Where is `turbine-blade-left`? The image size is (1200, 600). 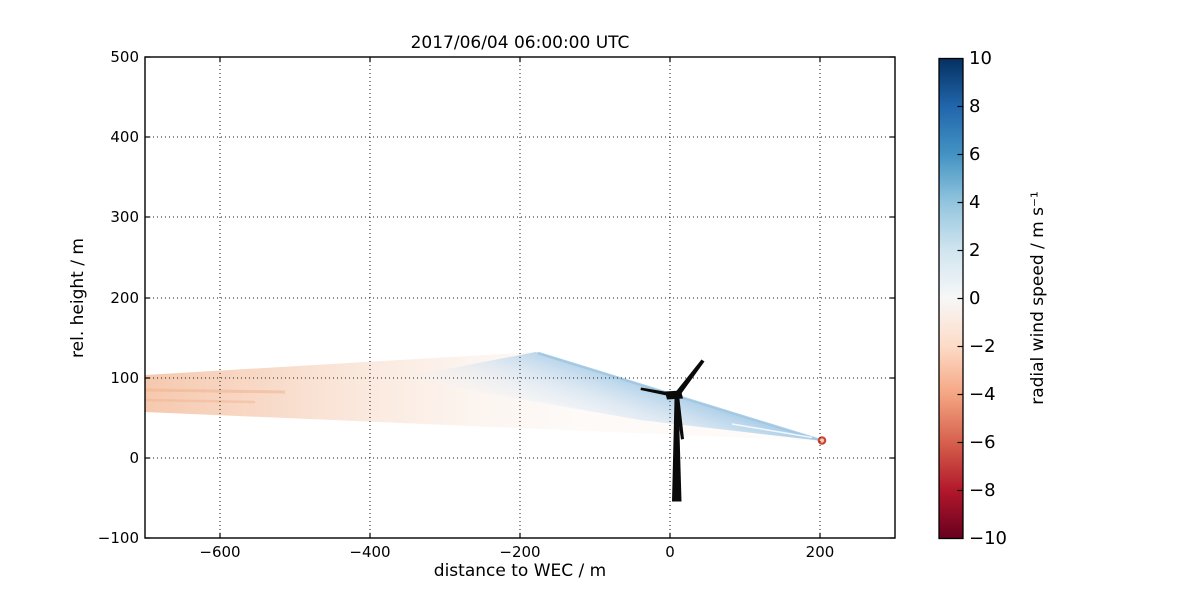 turbine-blade-left is located at coordinates (658, 392).